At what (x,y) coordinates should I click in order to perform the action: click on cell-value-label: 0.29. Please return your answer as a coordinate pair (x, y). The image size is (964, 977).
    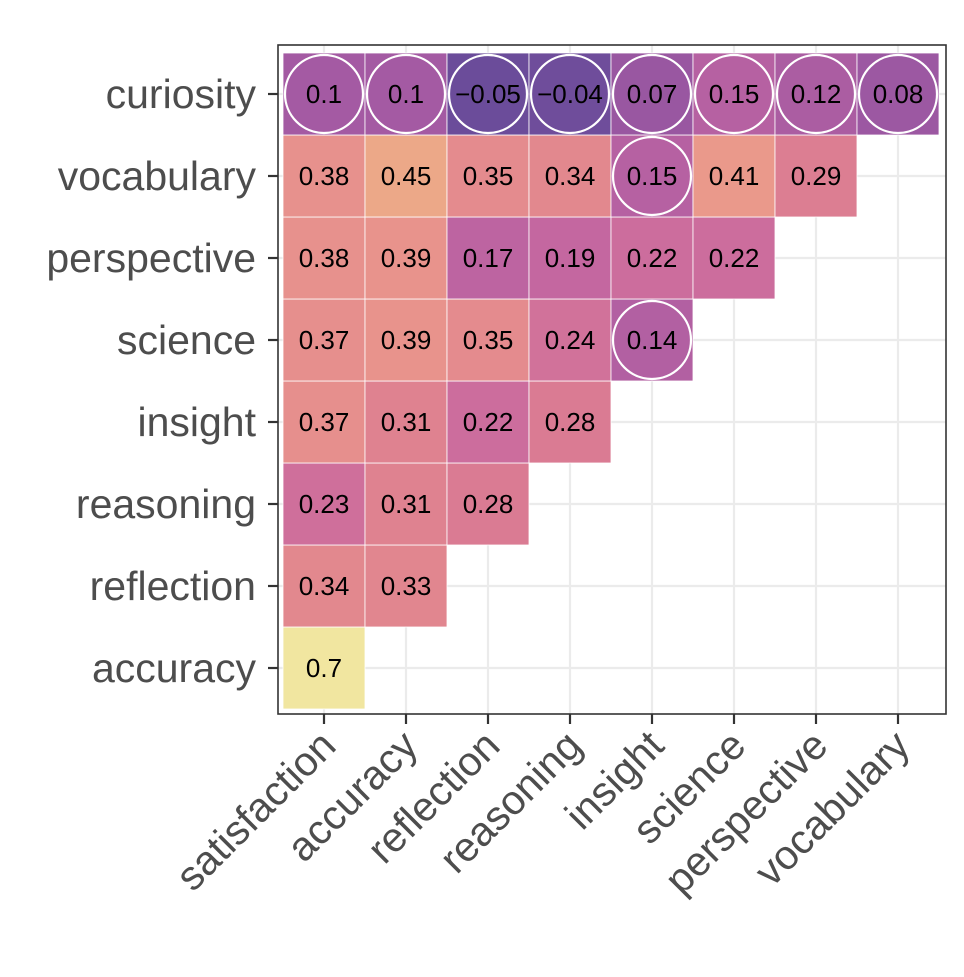
    Looking at the image, I should click on (816, 176).